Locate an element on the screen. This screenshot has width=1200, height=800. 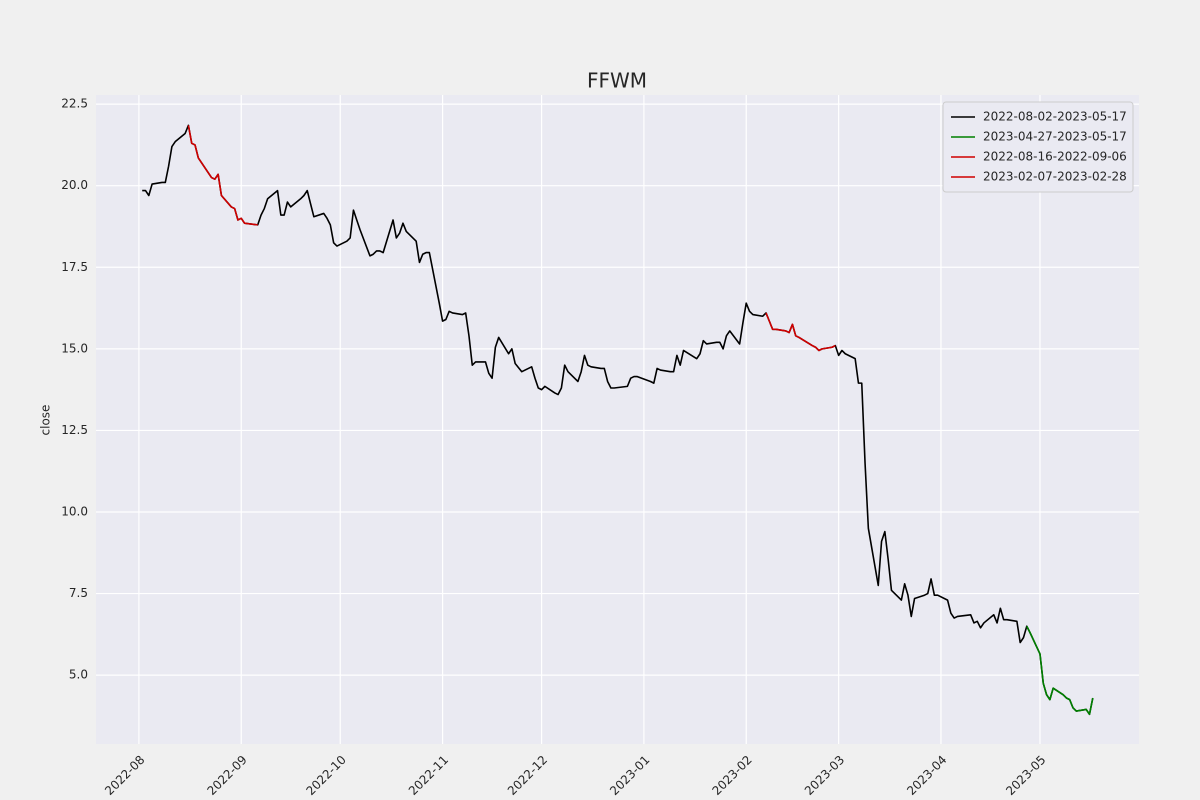
chart-title: FFWM is located at coordinates (617, 81).